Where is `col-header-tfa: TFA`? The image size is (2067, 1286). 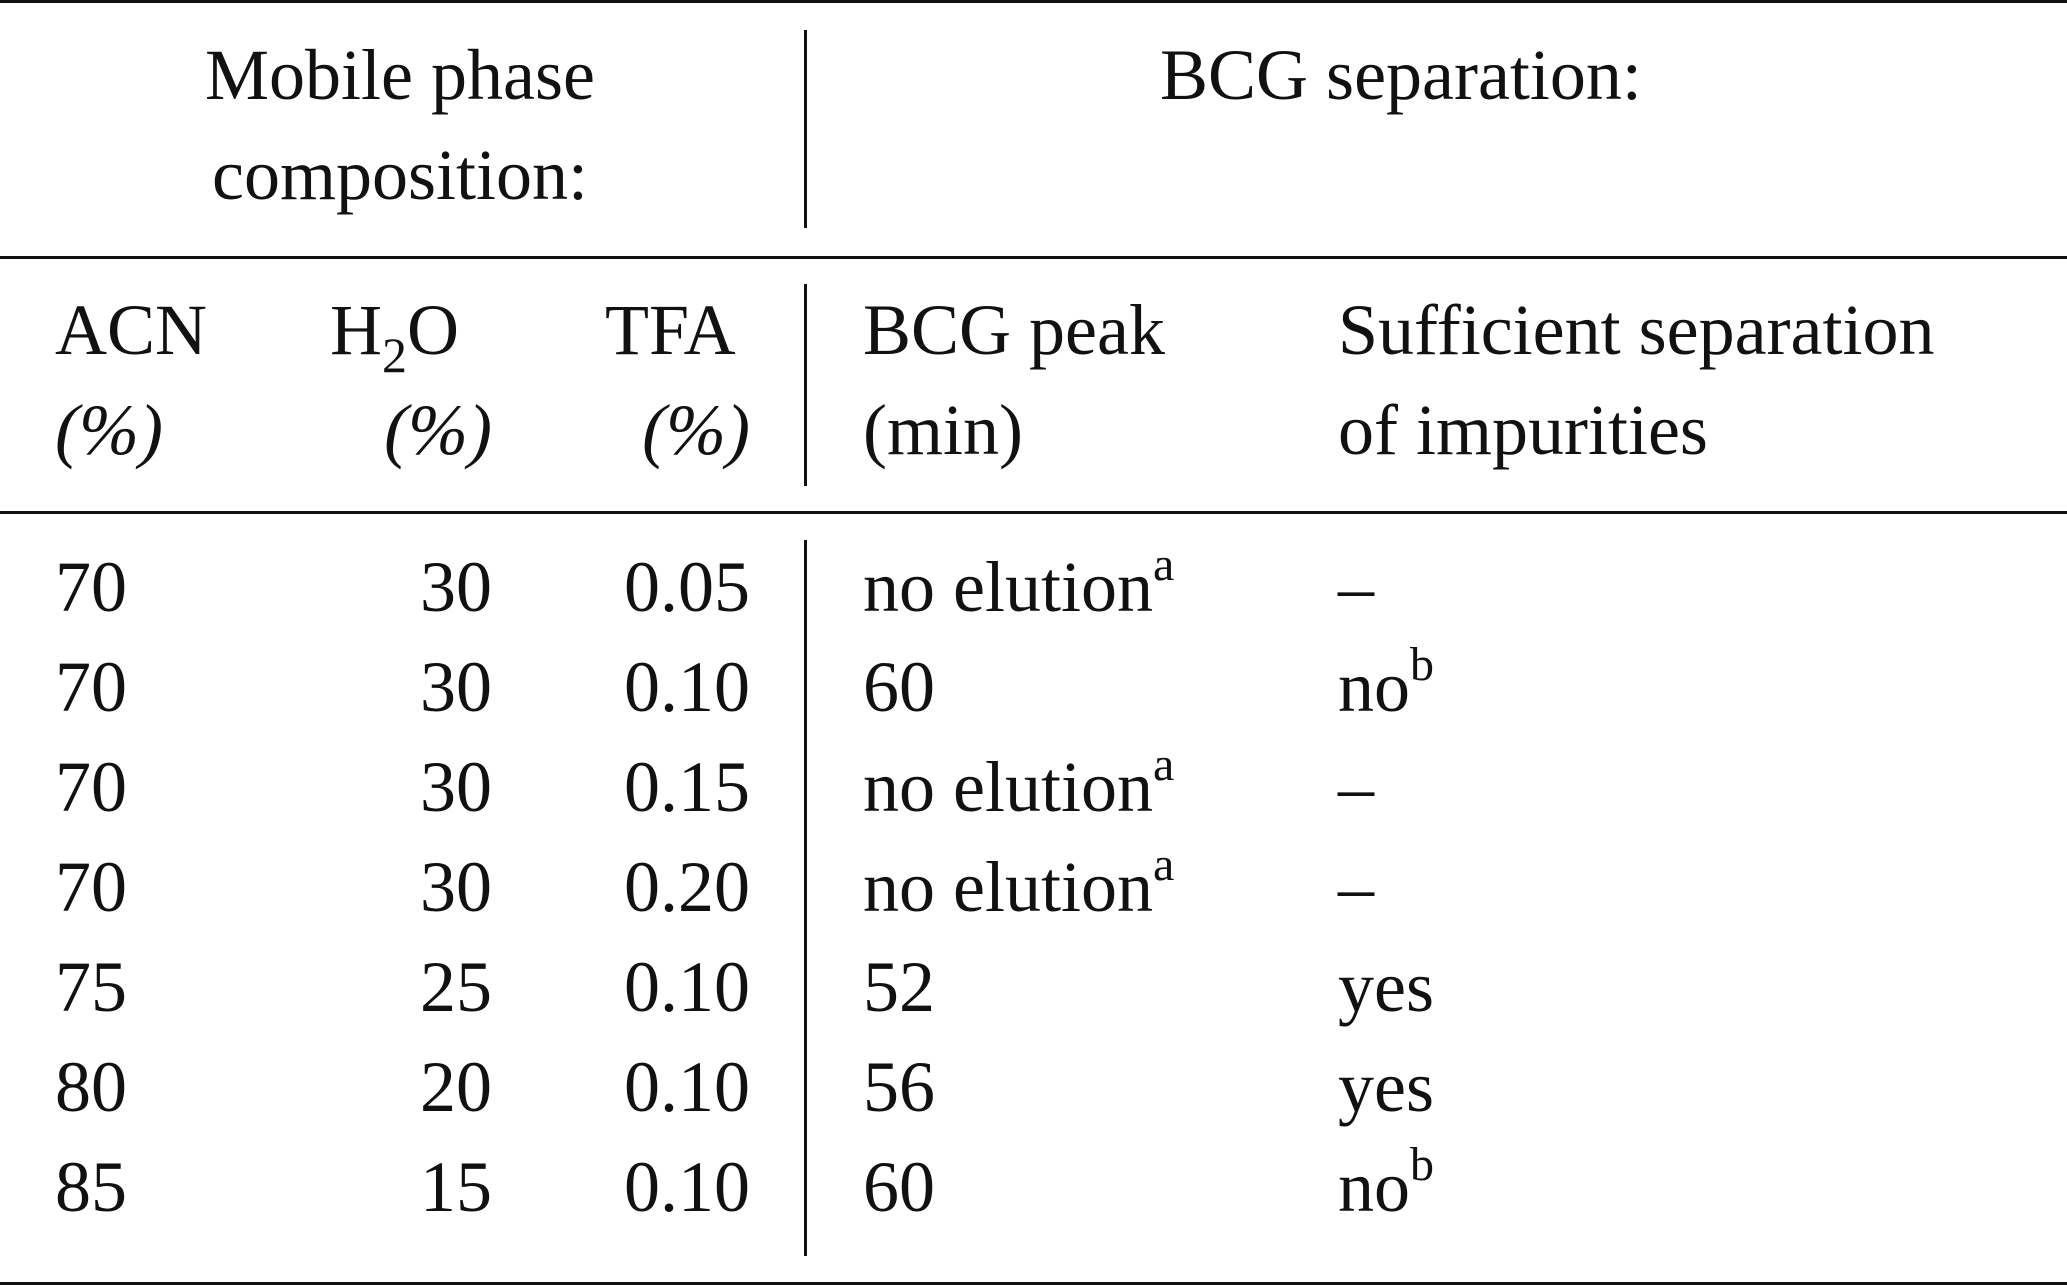
col-header-tfa: TFA is located at coordinates (670, 330).